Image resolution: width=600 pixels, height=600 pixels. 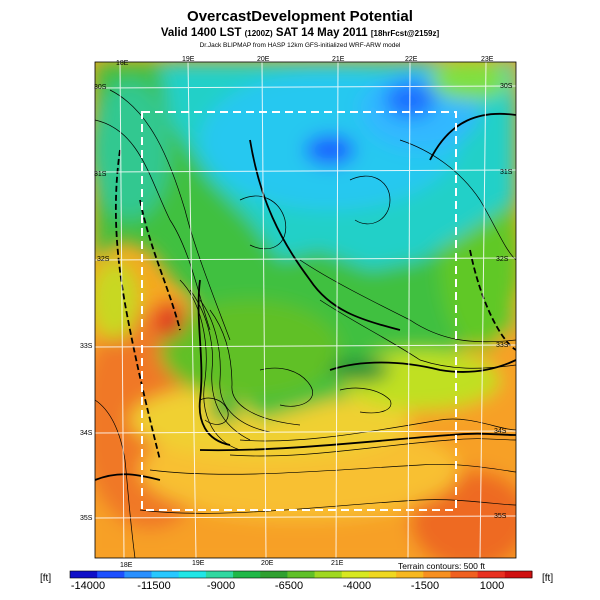 I want to click on lat-label-left: 31S, so click(x=100, y=174).